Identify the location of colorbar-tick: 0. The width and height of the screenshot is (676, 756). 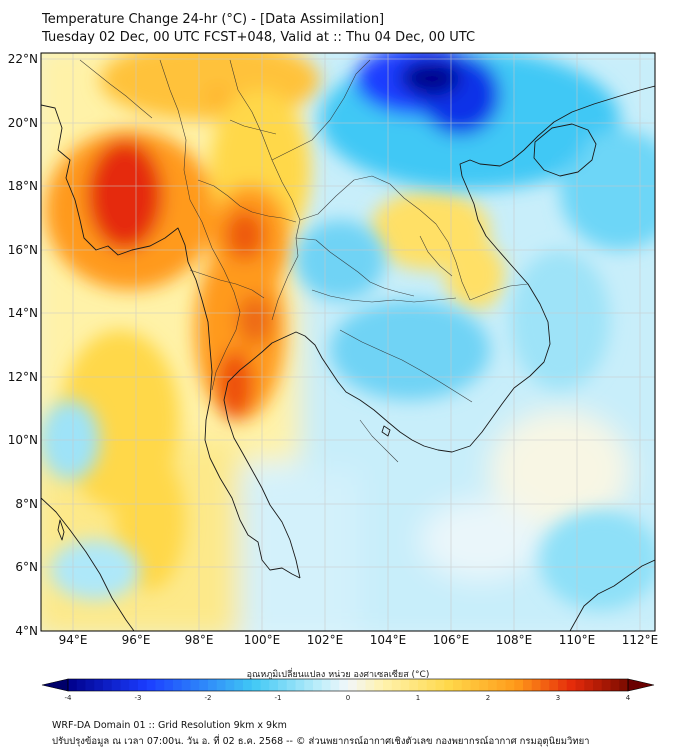
(348, 698).